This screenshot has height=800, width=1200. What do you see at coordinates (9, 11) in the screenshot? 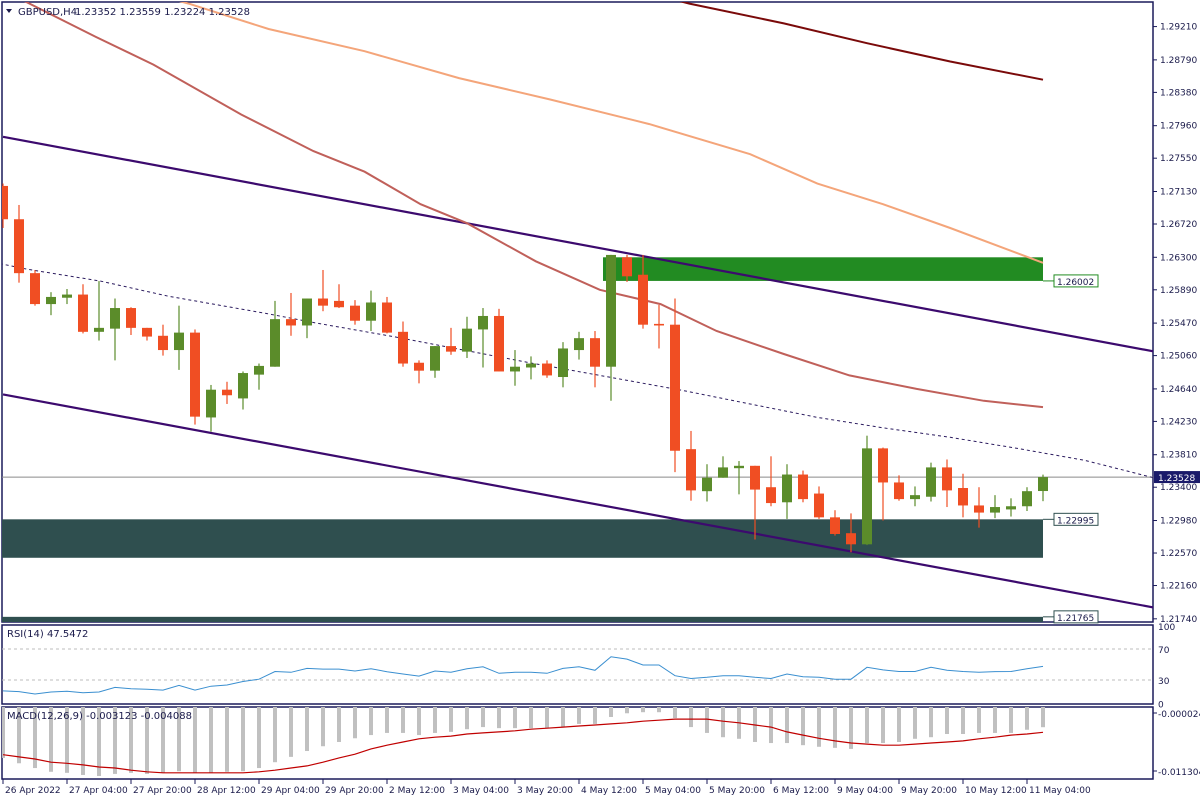
I see `collapse-triangle-icon` at bounding box center [9, 11].